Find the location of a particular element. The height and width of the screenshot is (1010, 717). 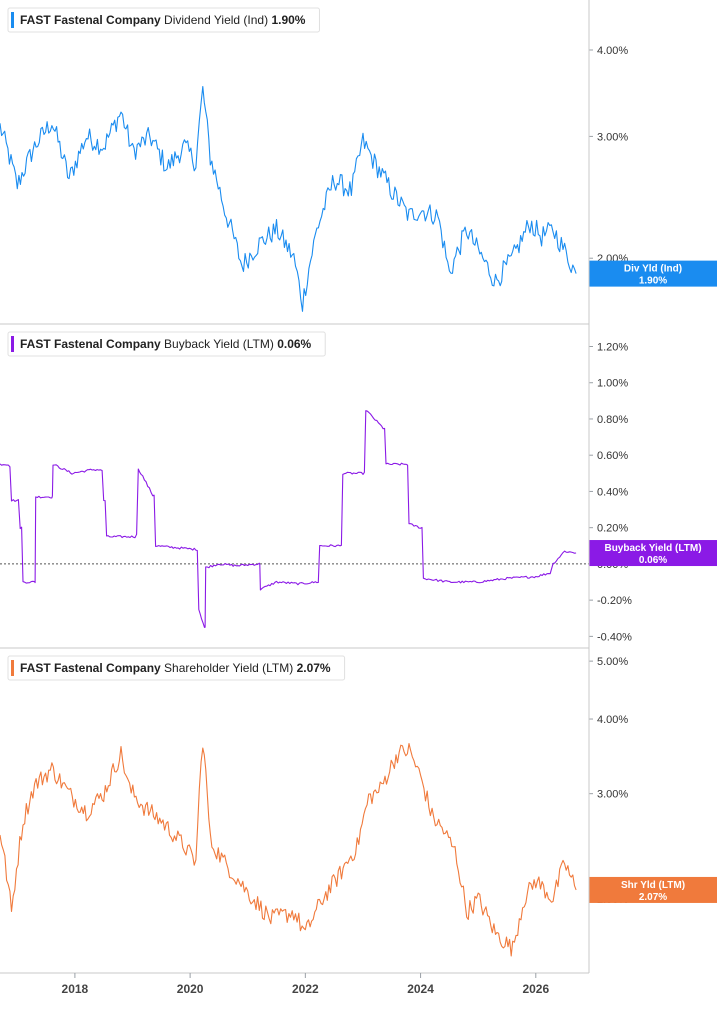

y-tick-label: 5.00% is located at coordinates (612, 662).